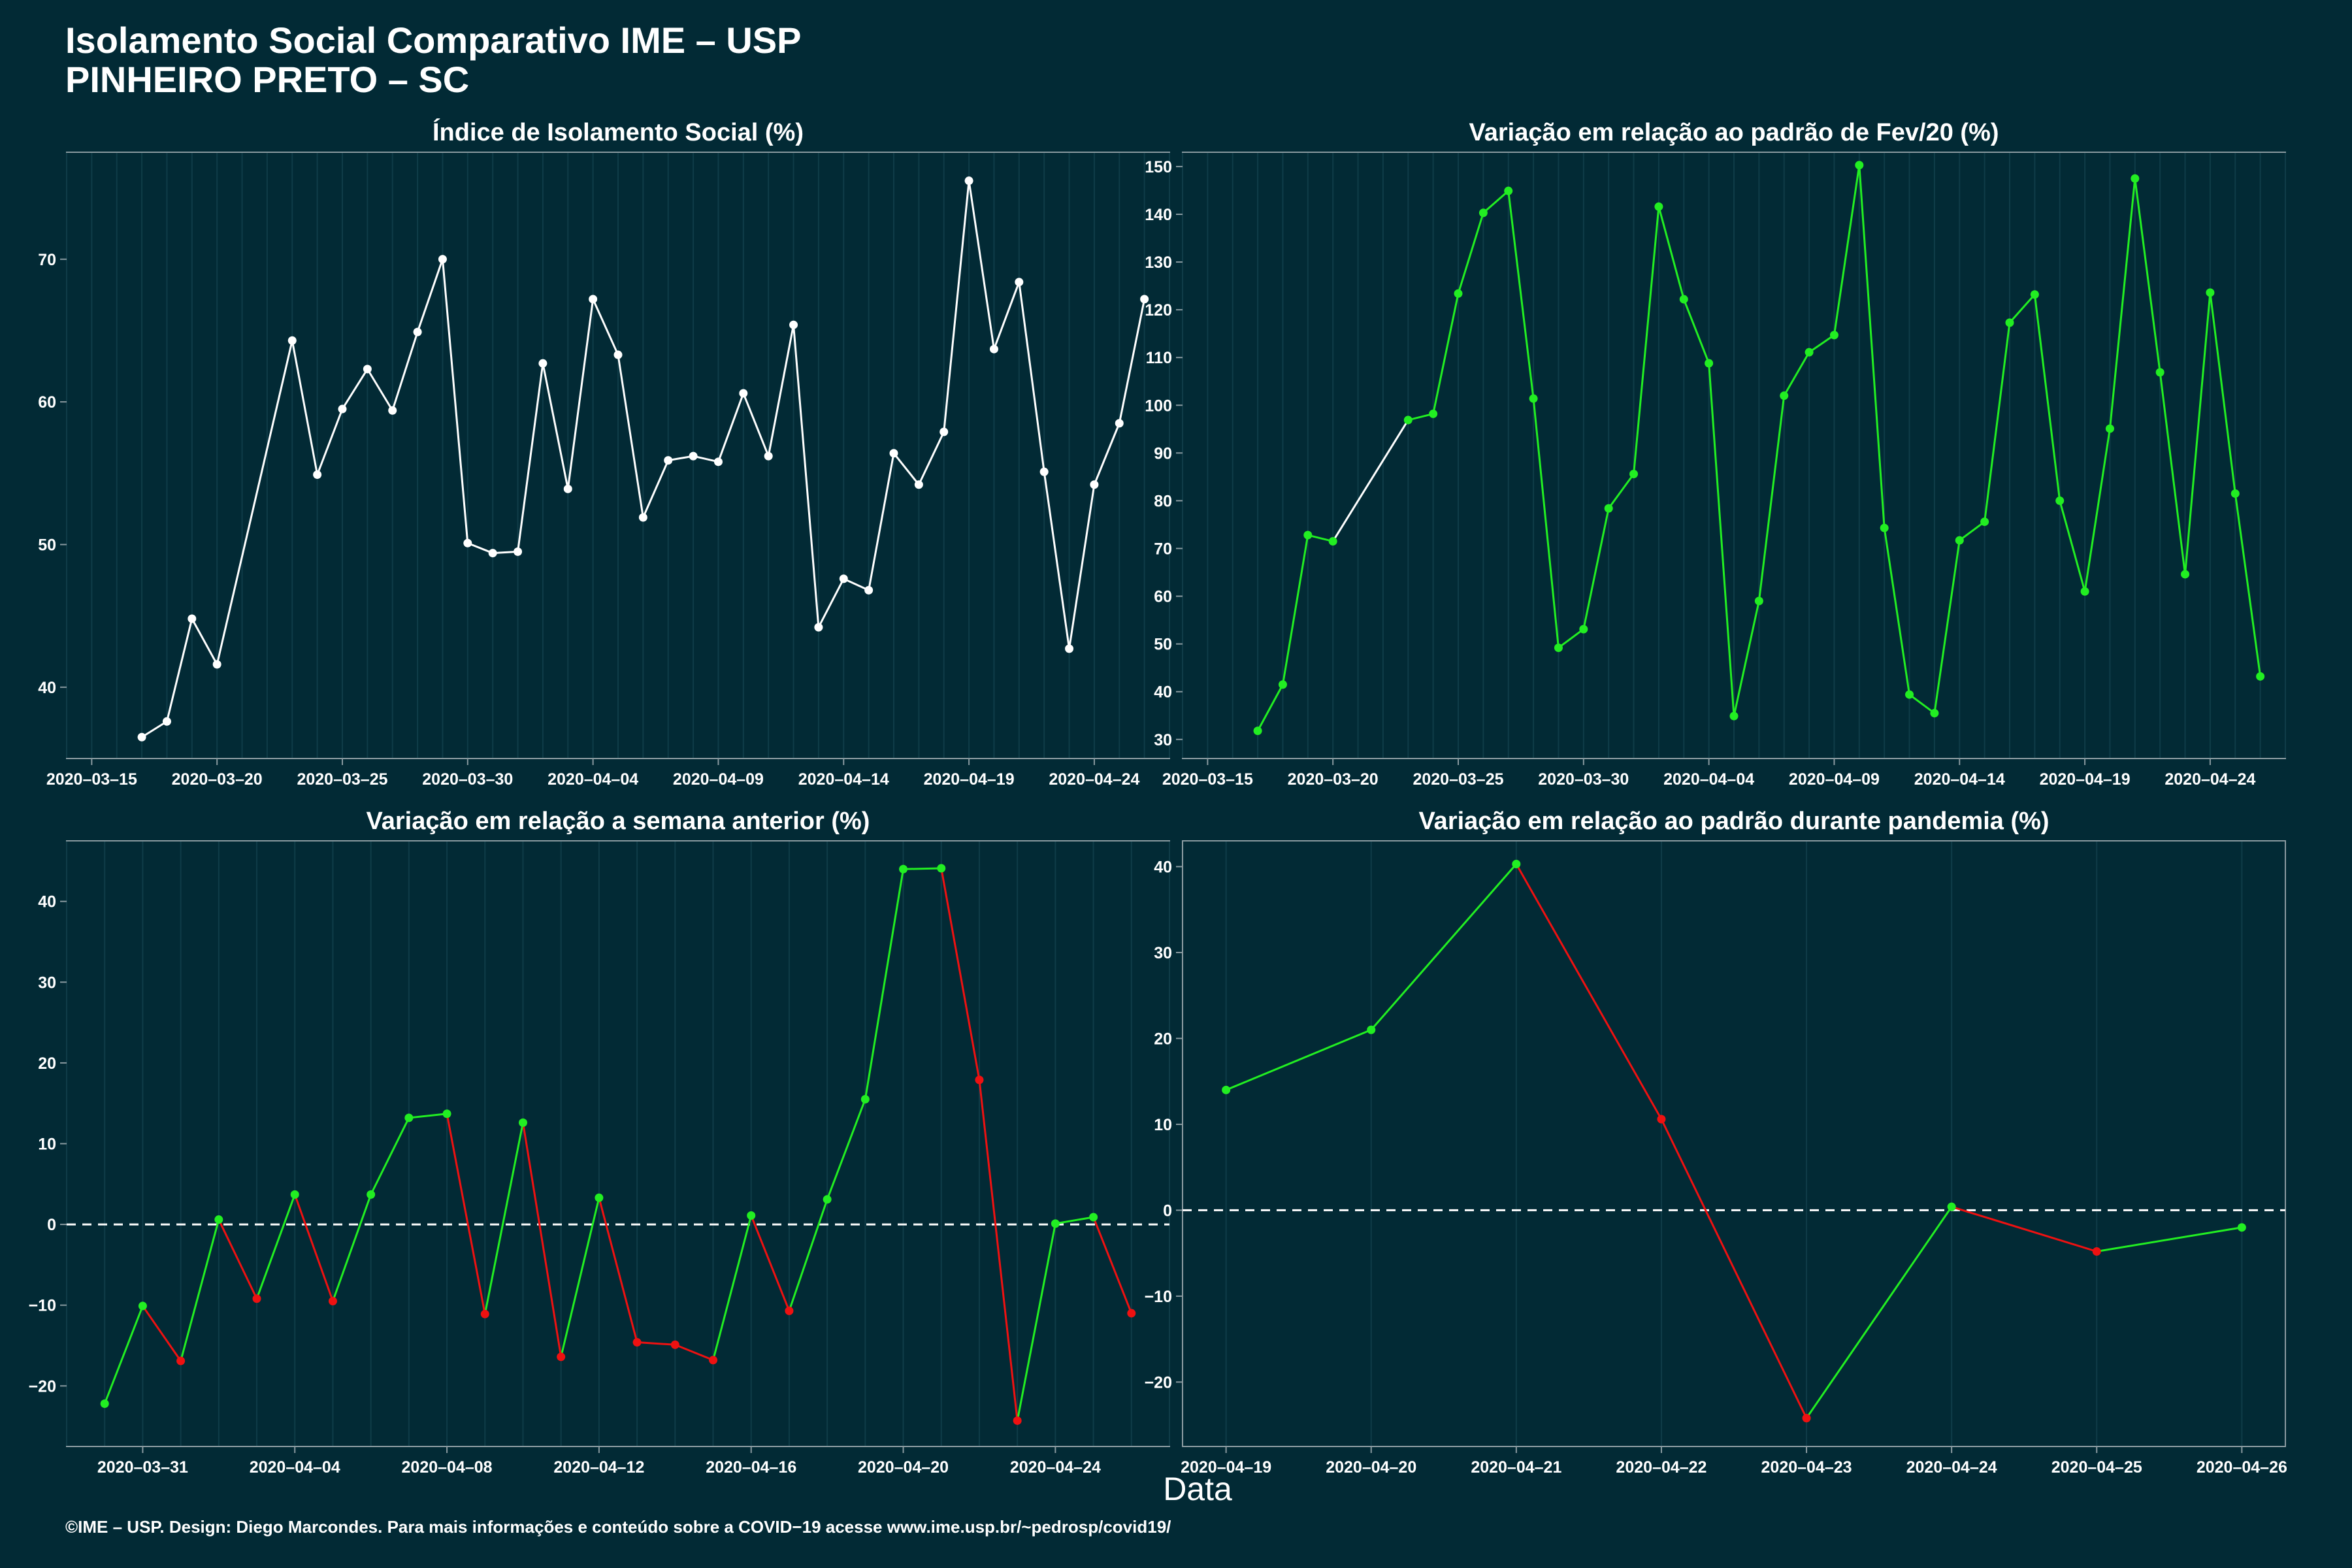  What do you see at coordinates (47, 1063) in the screenshot?
I see `y-tick-label: 20` at bounding box center [47, 1063].